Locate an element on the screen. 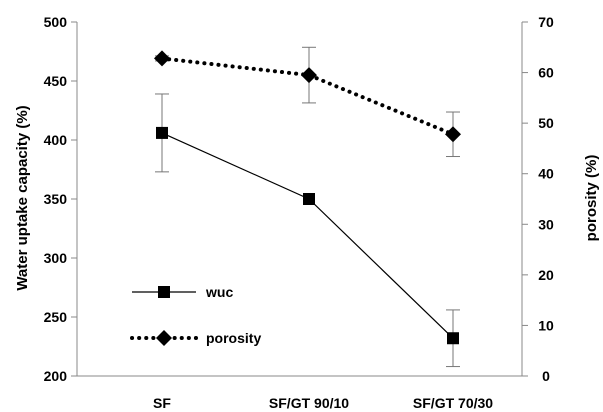 The width and height of the screenshot is (603, 412). x-axis-ticks: SF SF/GT 90/10 SF/GT 70/30 is located at coordinates (323, 403).